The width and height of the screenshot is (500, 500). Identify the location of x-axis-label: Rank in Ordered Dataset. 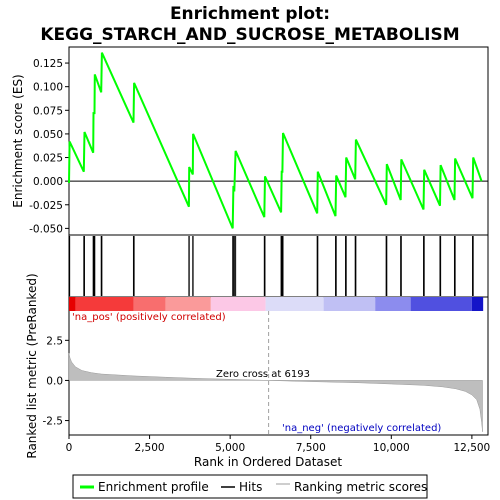
(268, 462).